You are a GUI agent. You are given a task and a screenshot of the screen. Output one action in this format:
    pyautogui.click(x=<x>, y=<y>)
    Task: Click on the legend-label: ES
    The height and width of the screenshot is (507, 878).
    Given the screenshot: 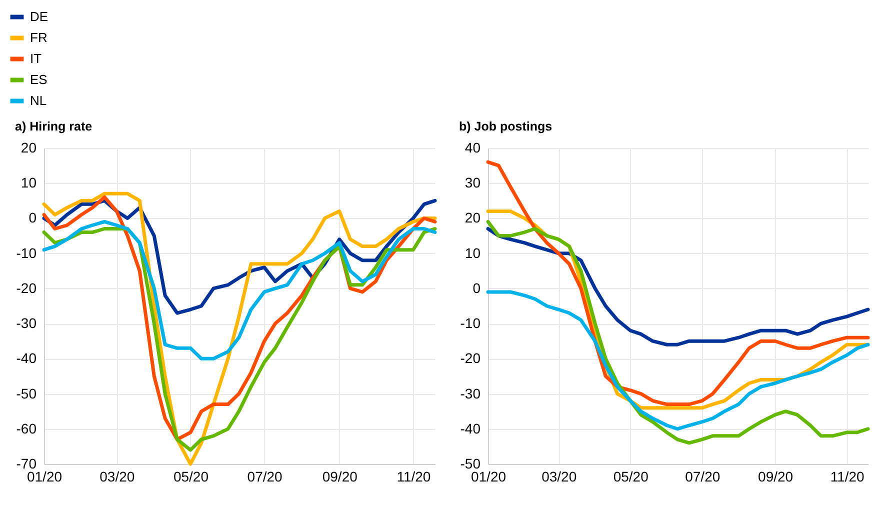 What is the action you would take?
    pyautogui.click(x=39, y=79)
    